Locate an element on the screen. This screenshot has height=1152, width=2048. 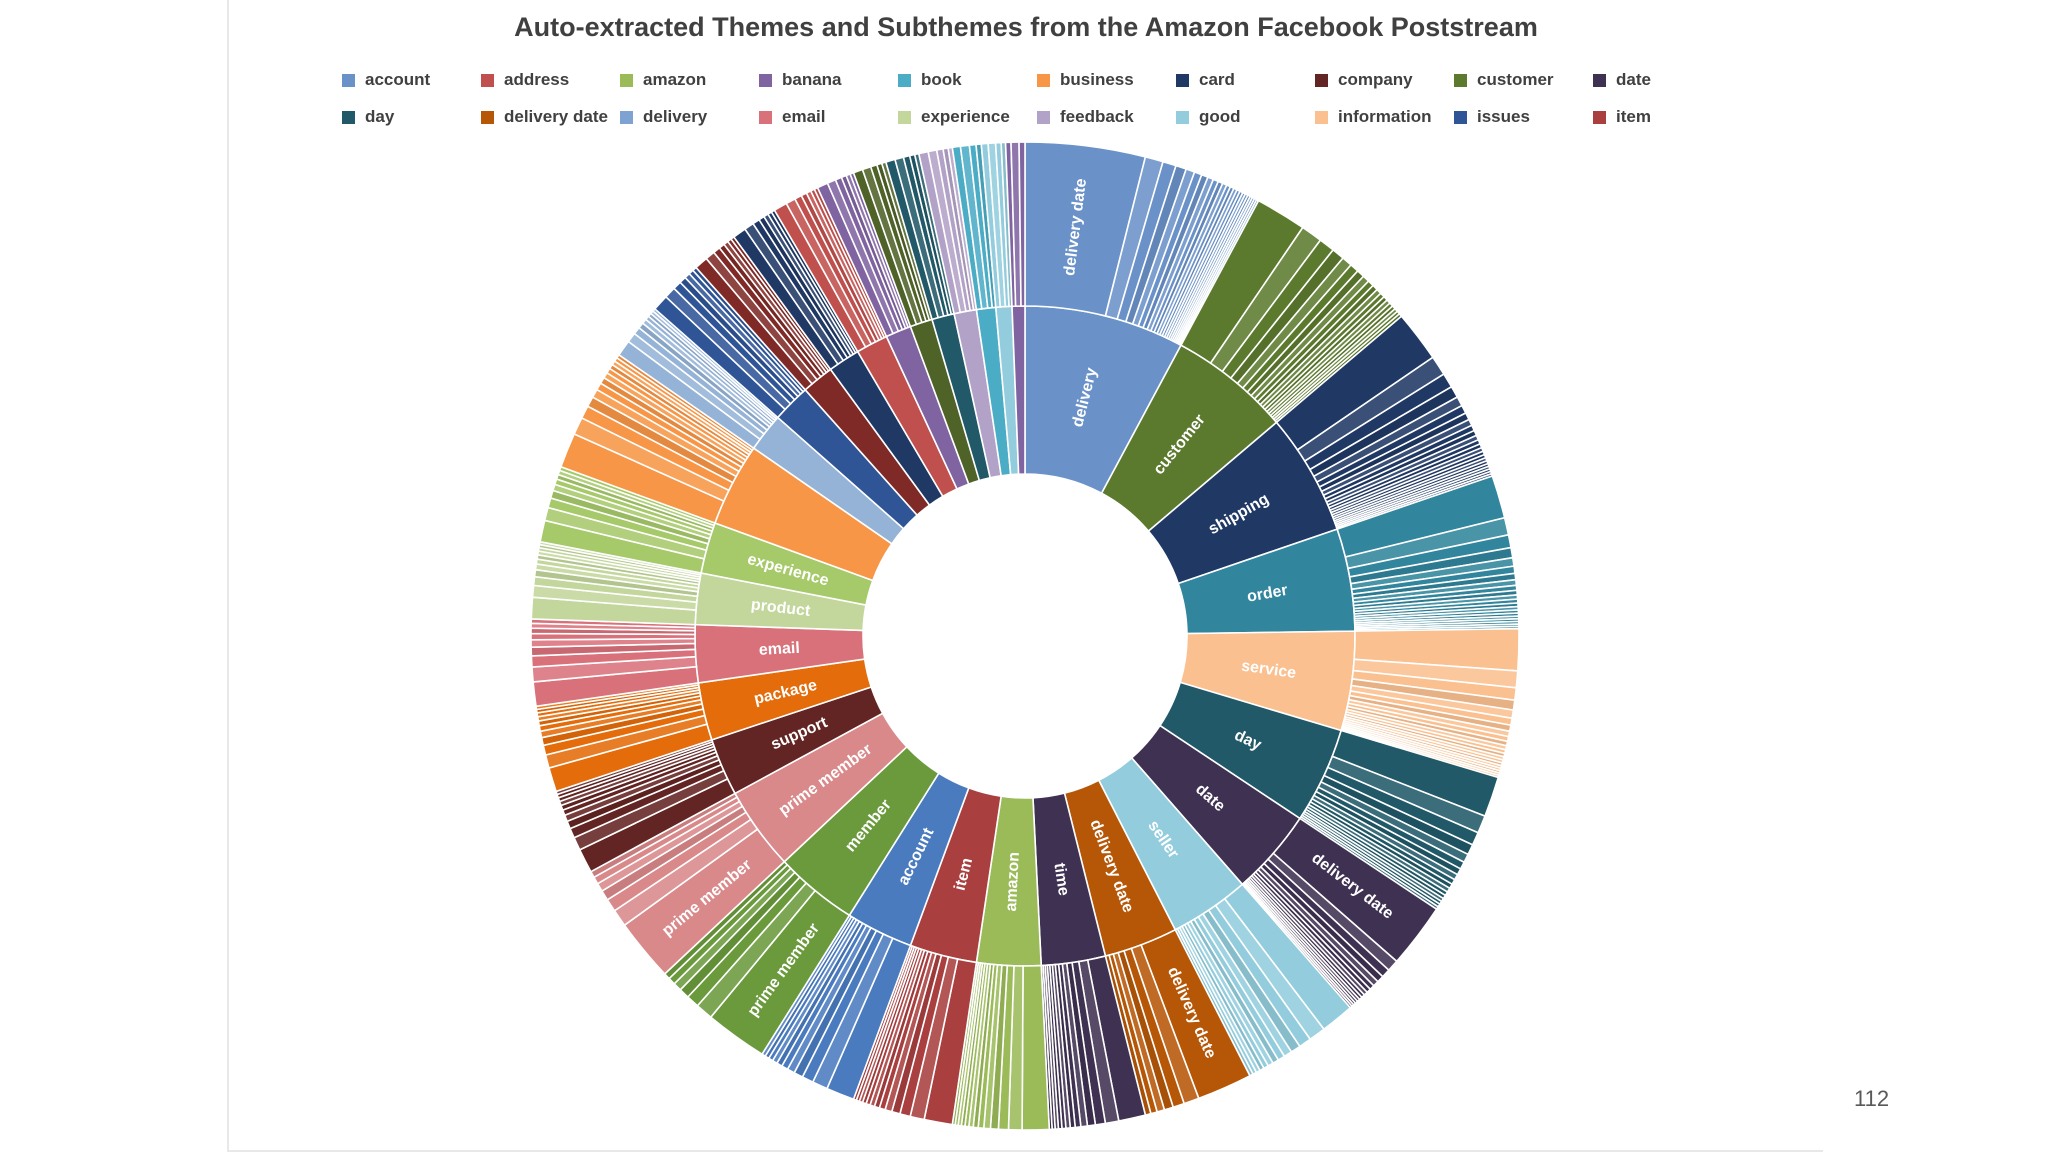
theme-label: email is located at coordinates (779, 649).